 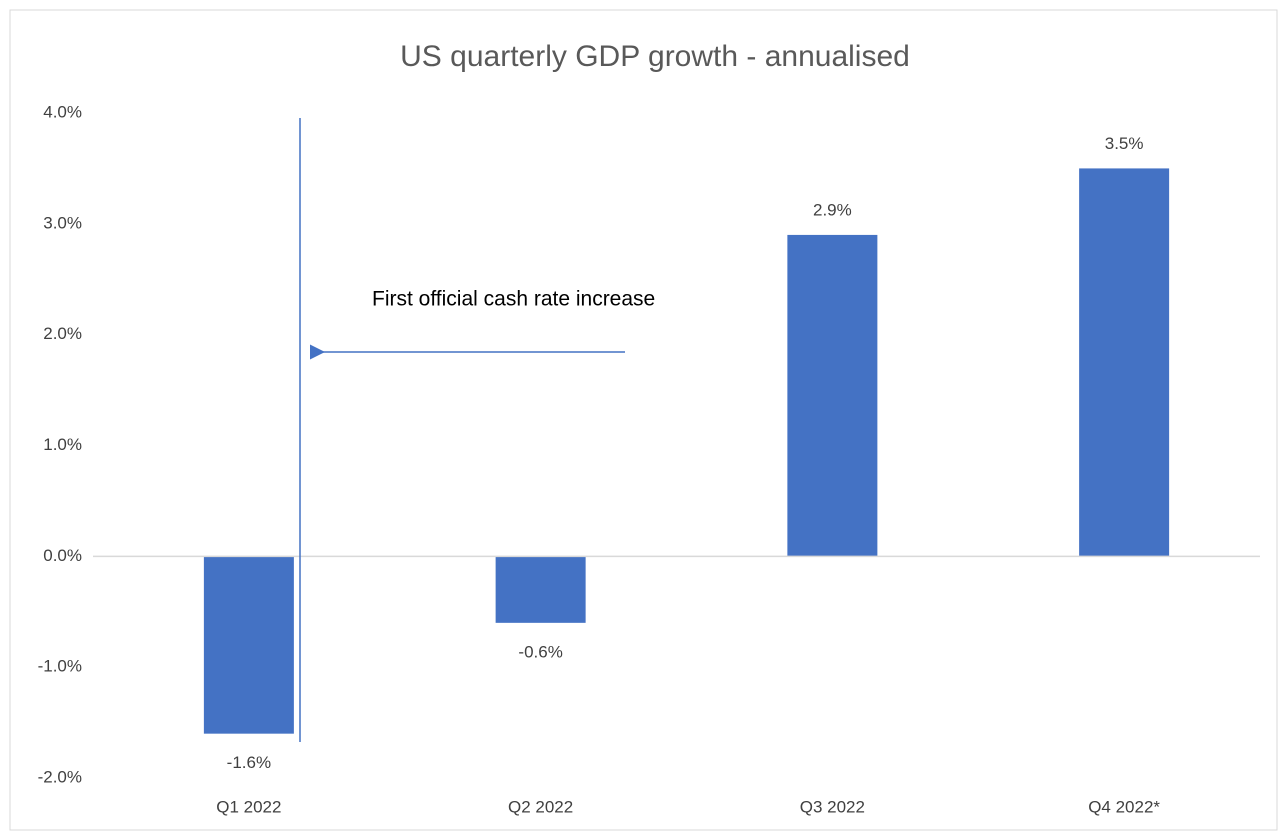 What do you see at coordinates (62, 222) in the screenshot?
I see `y-tick-label: 3.0%` at bounding box center [62, 222].